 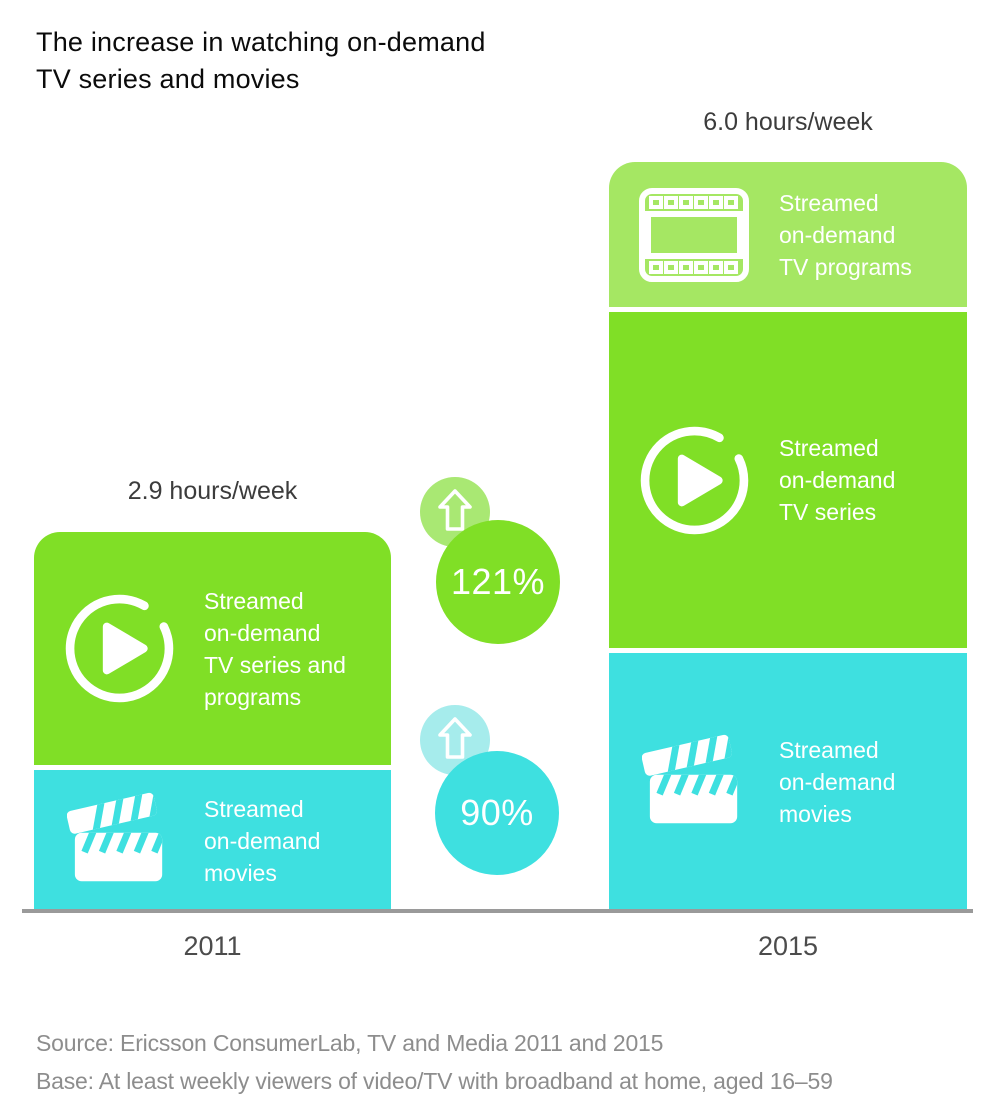 I want to click on film-strip-icon, so click(x=694, y=235).